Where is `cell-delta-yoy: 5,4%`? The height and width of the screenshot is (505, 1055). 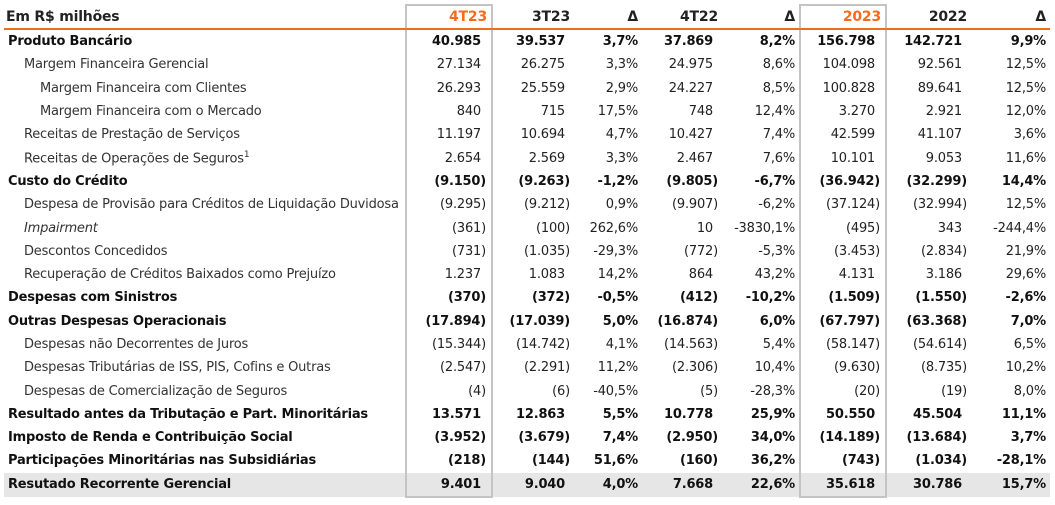 cell-delta-yoy: 5,4% is located at coordinates (778, 344).